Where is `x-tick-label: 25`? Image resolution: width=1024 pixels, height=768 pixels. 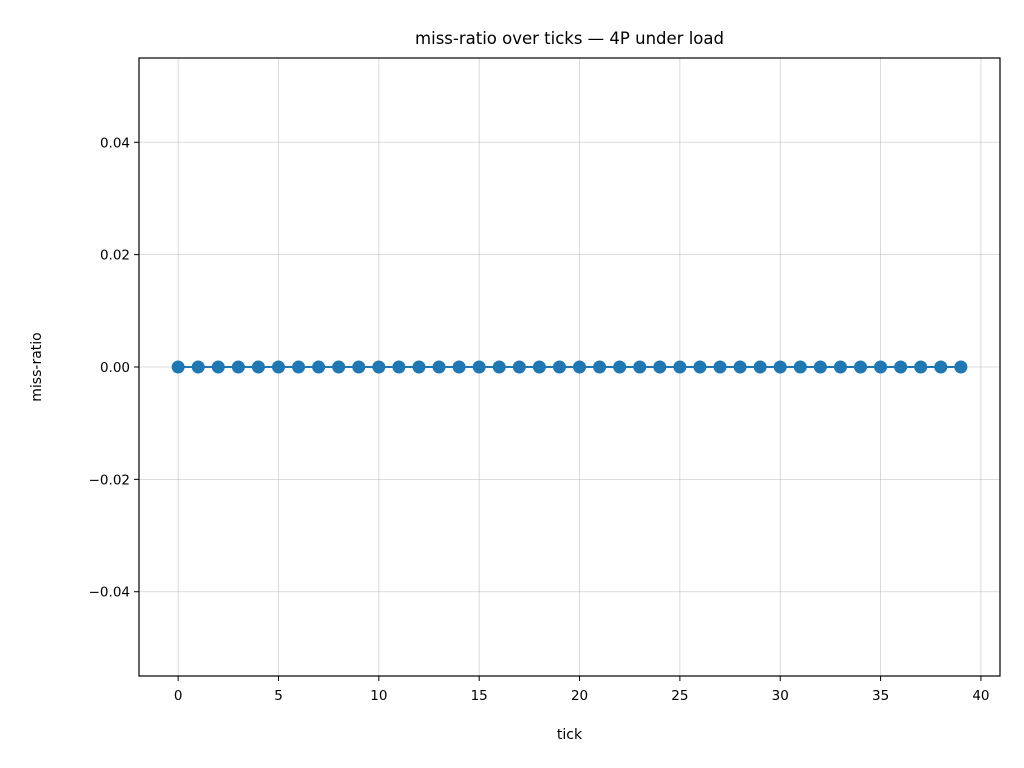 x-tick-label: 25 is located at coordinates (679, 696).